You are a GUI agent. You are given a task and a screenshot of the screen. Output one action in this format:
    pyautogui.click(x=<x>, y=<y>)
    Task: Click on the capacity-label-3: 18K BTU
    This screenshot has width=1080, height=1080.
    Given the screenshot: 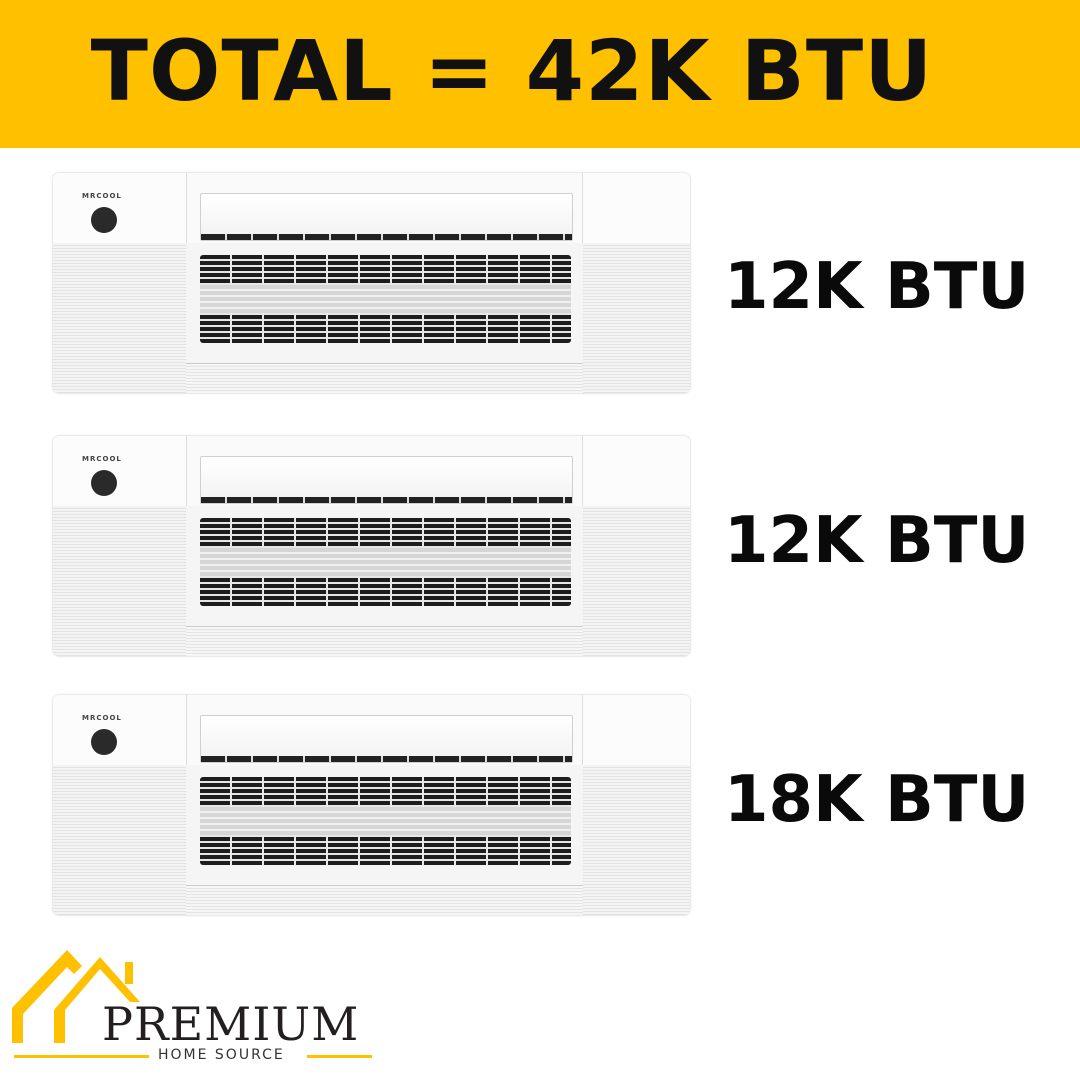 What is the action you would take?
    pyautogui.click(x=877, y=800)
    